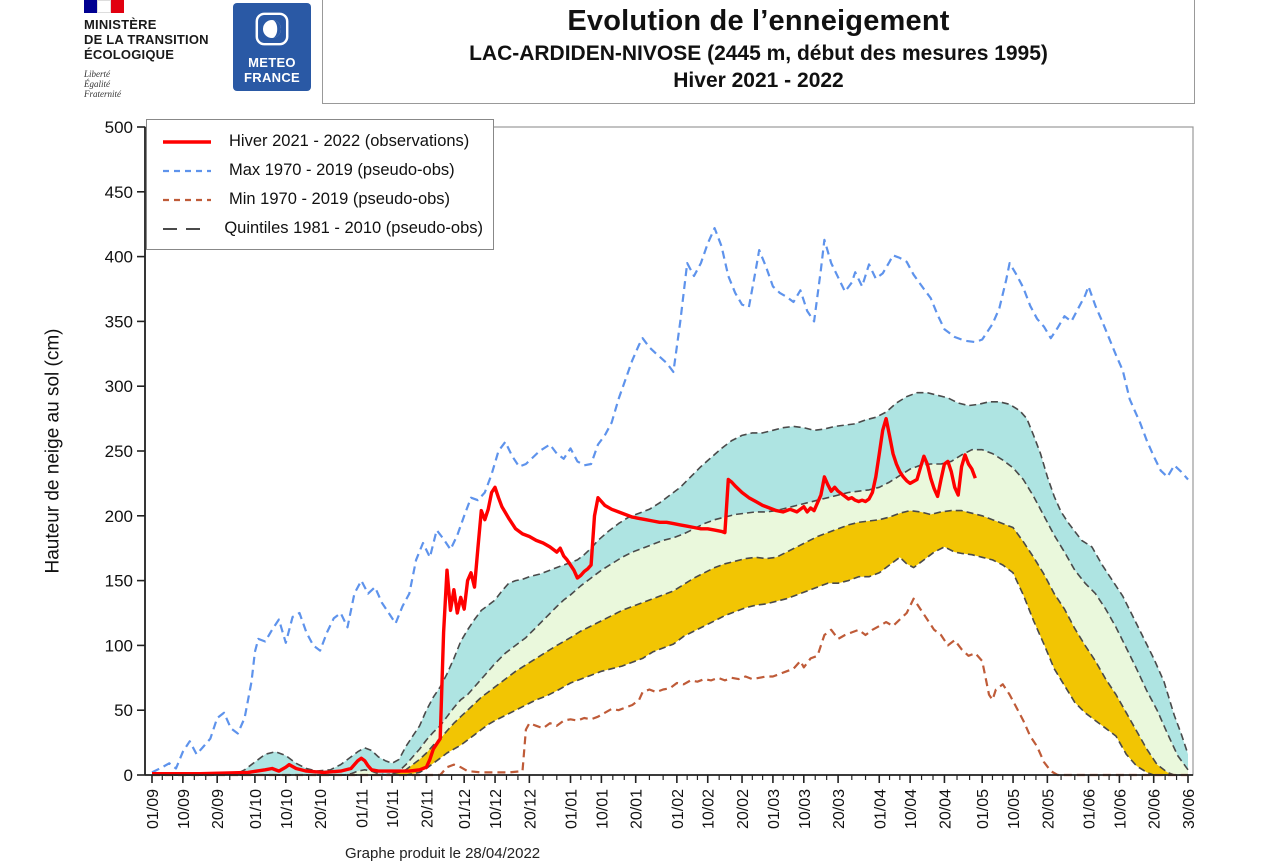  What do you see at coordinates (218, 809) in the screenshot?
I see `x-tick-label: 20/09` at bounding box center [218, 809].